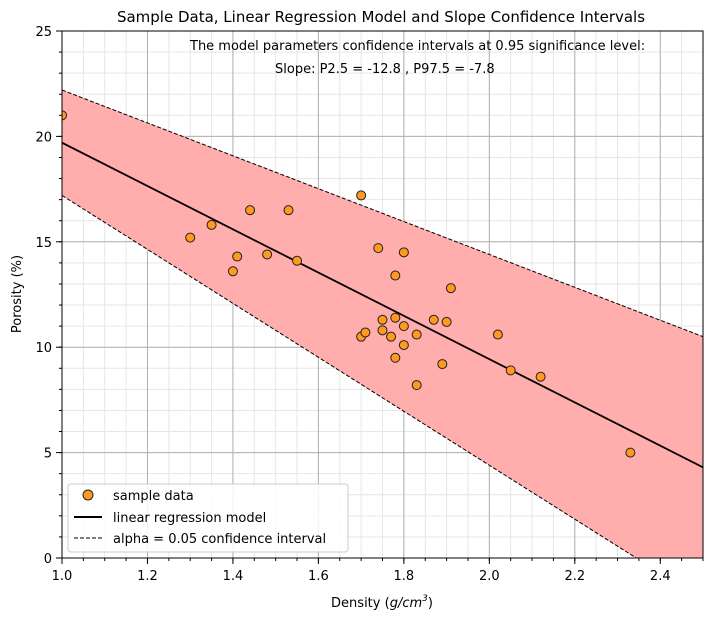  I want to click on y-tick-label: 25, so click(43, 32).